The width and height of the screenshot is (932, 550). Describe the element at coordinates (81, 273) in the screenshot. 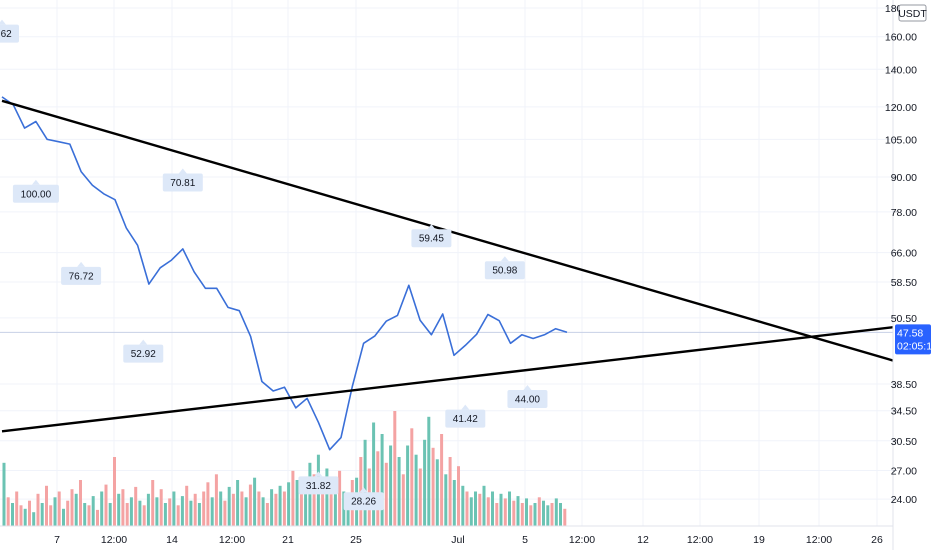

I see `price-callout: 76.72` at that location.